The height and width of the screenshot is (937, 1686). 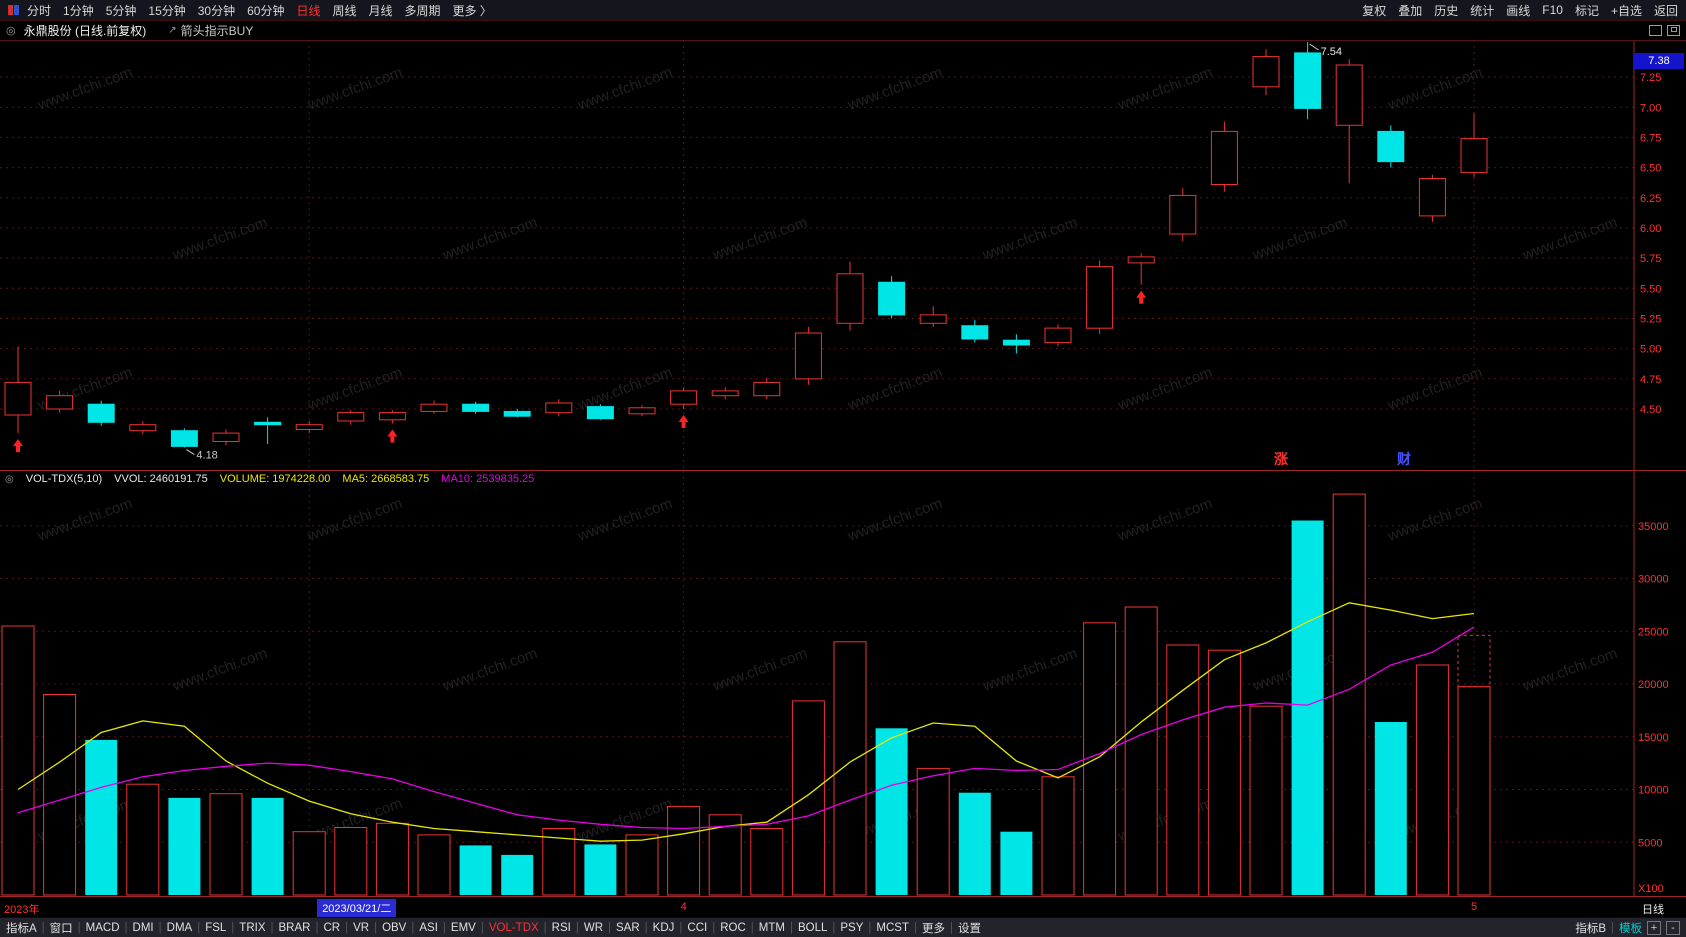 What do you see at coordinates (628, 927) in the screenshot?
I see `indicator-tab-sar: SAR` at bounding box center [628, 927].